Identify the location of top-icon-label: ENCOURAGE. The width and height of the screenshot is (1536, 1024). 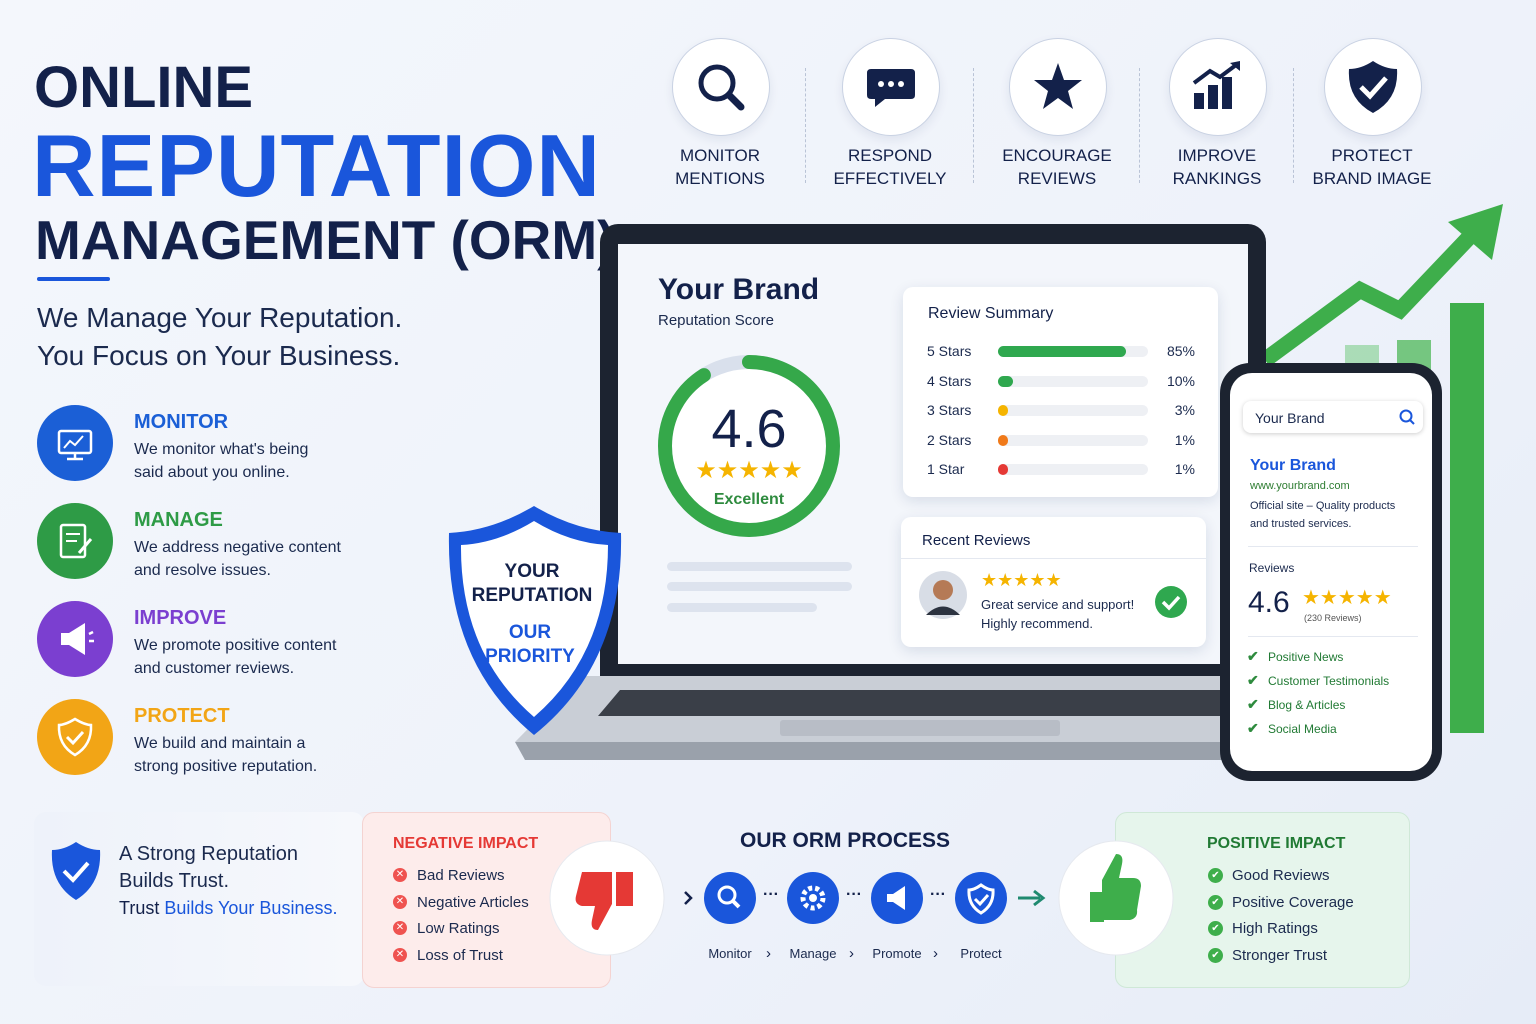
(1057, 155).